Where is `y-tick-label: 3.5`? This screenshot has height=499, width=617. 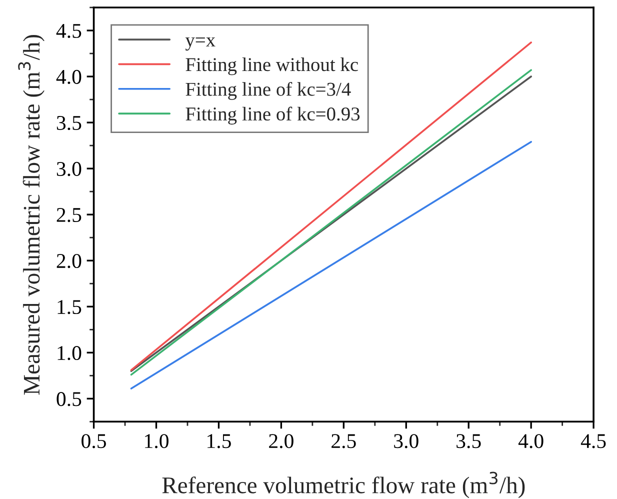 y-tick-label: 3.5 is located at coordinates (69, 123).